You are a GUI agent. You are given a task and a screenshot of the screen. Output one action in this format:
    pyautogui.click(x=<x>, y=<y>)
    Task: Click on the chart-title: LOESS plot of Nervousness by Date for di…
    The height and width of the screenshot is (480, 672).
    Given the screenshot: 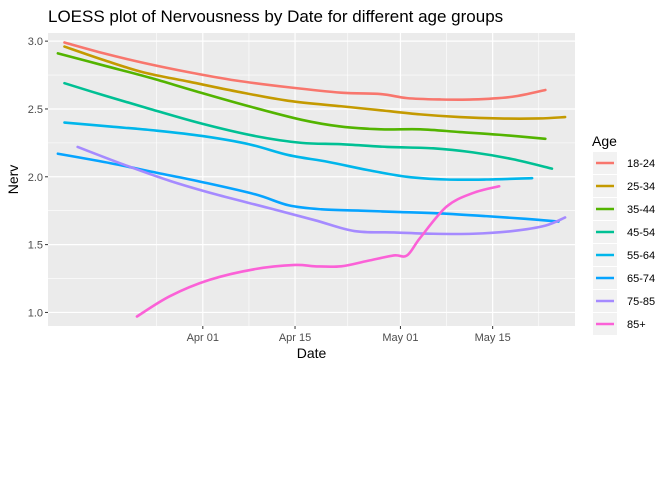 What is the action you would take?
    pyautogui.click(x=275, y=16)
    